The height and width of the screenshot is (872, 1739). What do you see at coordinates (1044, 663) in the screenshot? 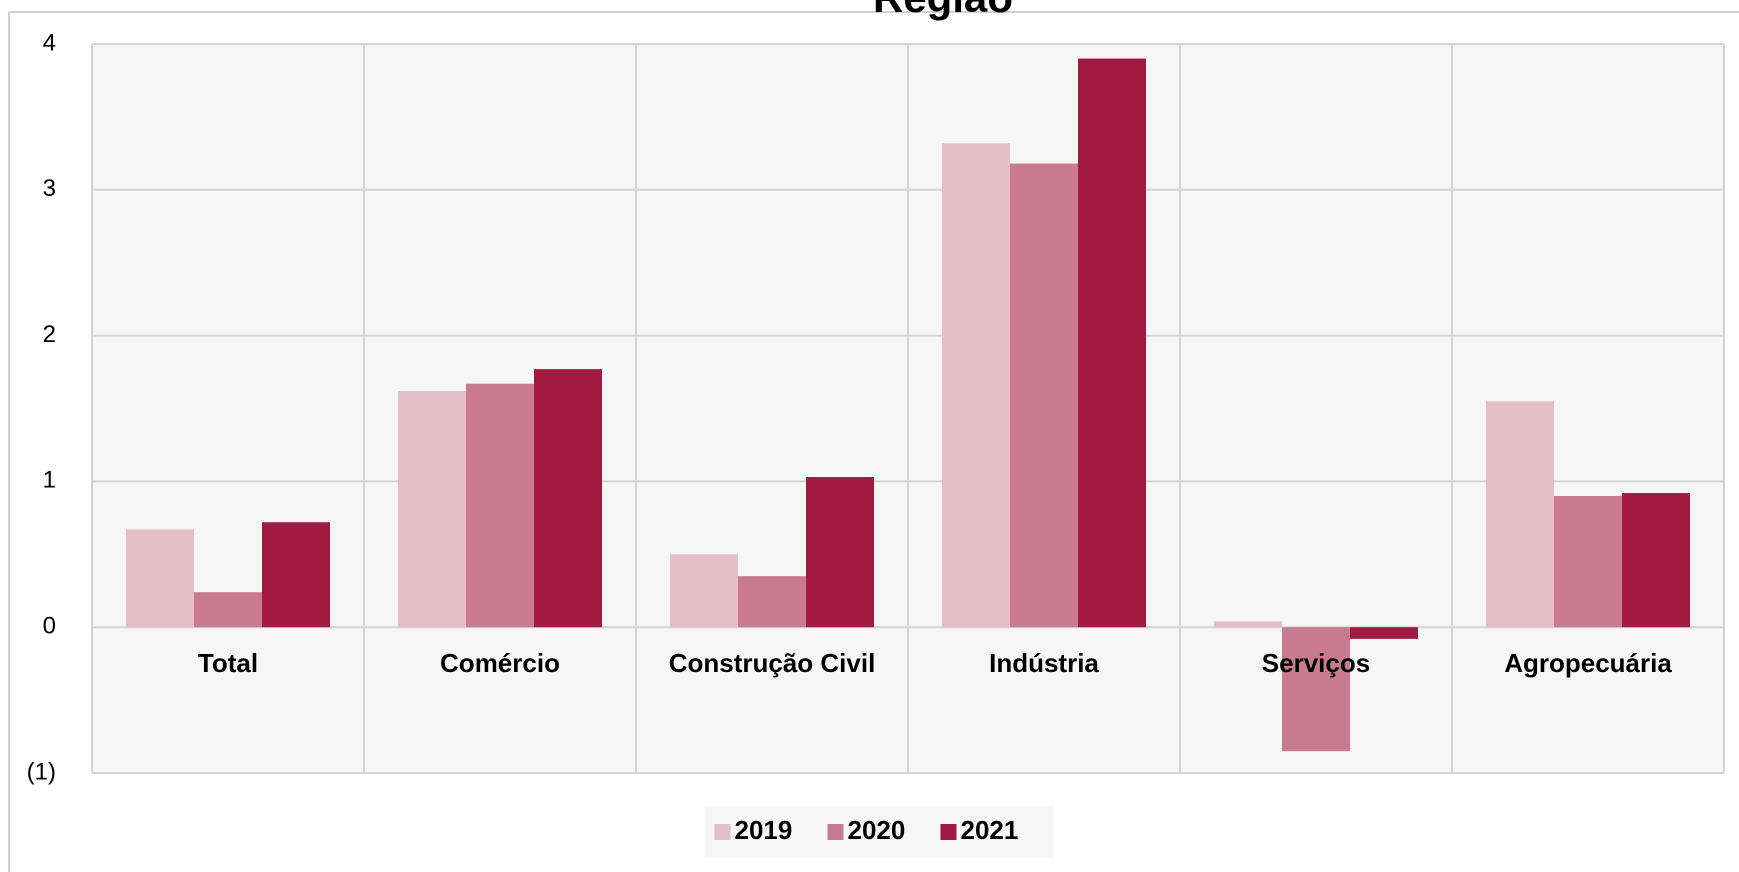
I see `x-tick-label: Indústria` at bounding box center [1044, 663].